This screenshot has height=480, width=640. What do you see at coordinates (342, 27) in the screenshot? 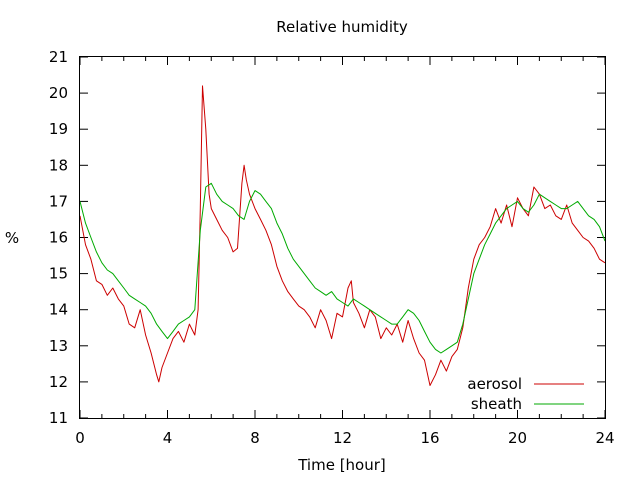
I see `chart-title: Relative humidity` at bounding box center [342, 27].